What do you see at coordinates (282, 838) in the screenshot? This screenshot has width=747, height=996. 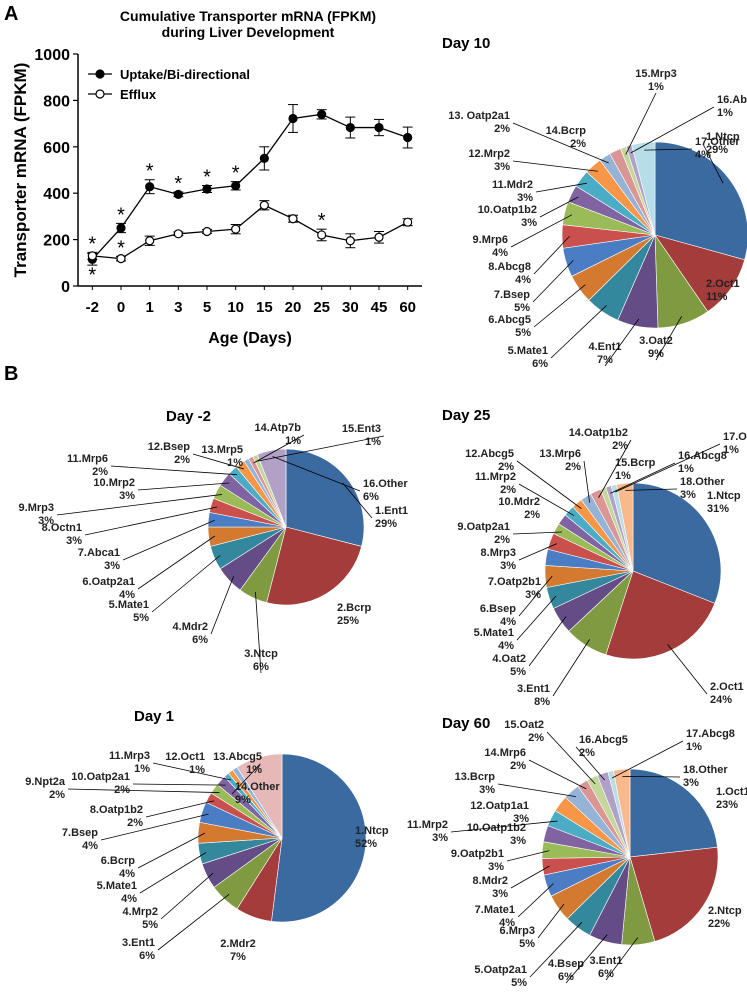 I see `pie-wedges` at bounding box center [282, 838].